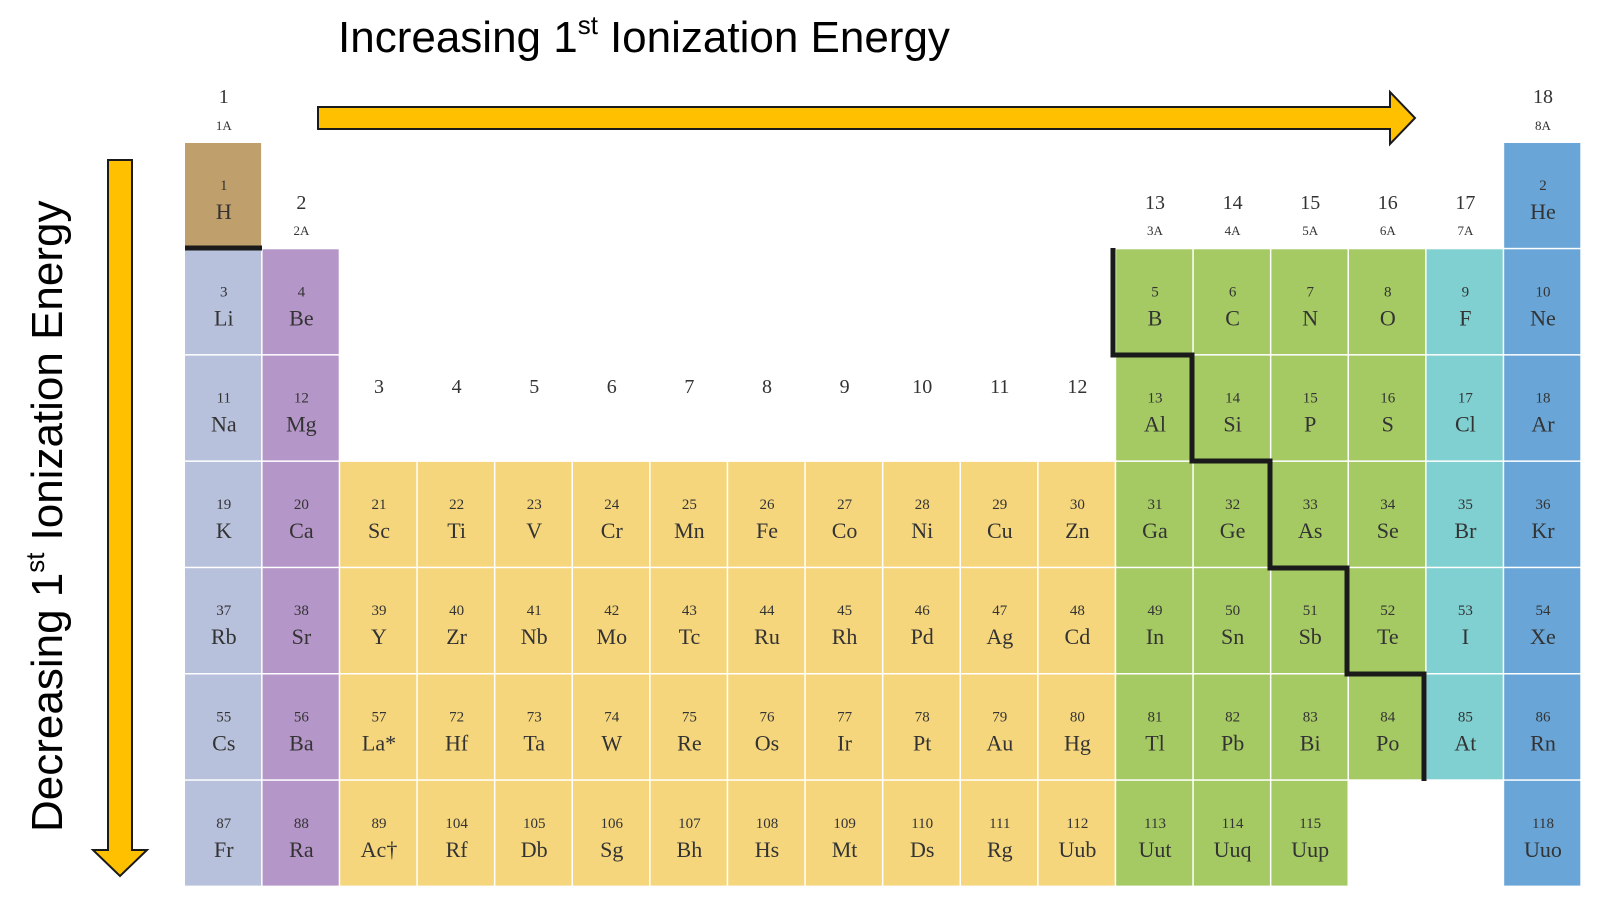  I want to click on element-symbol: Rb, so click(224, 636).